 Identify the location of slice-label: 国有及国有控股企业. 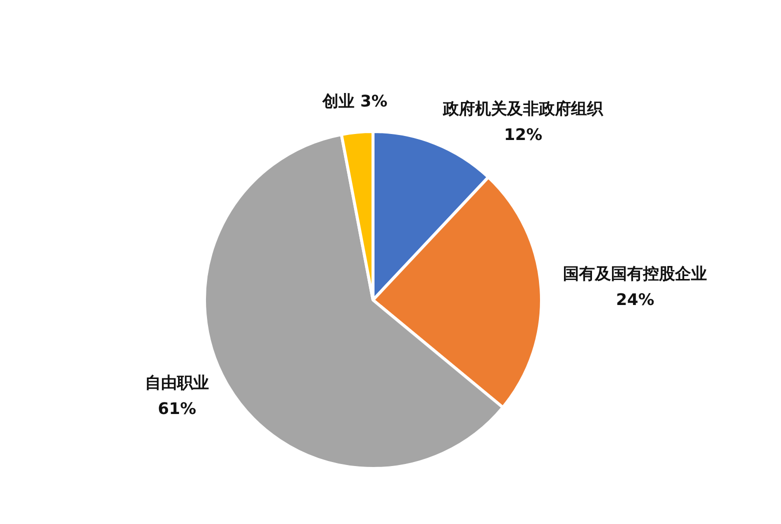
(635, 274).